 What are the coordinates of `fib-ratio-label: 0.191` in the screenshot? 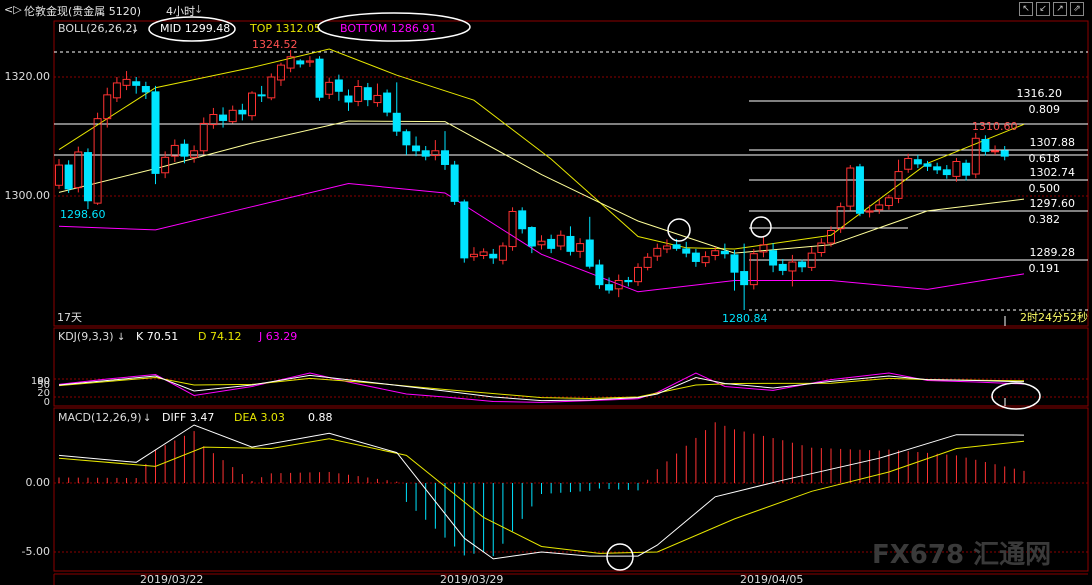 It's located at (1045, 268).